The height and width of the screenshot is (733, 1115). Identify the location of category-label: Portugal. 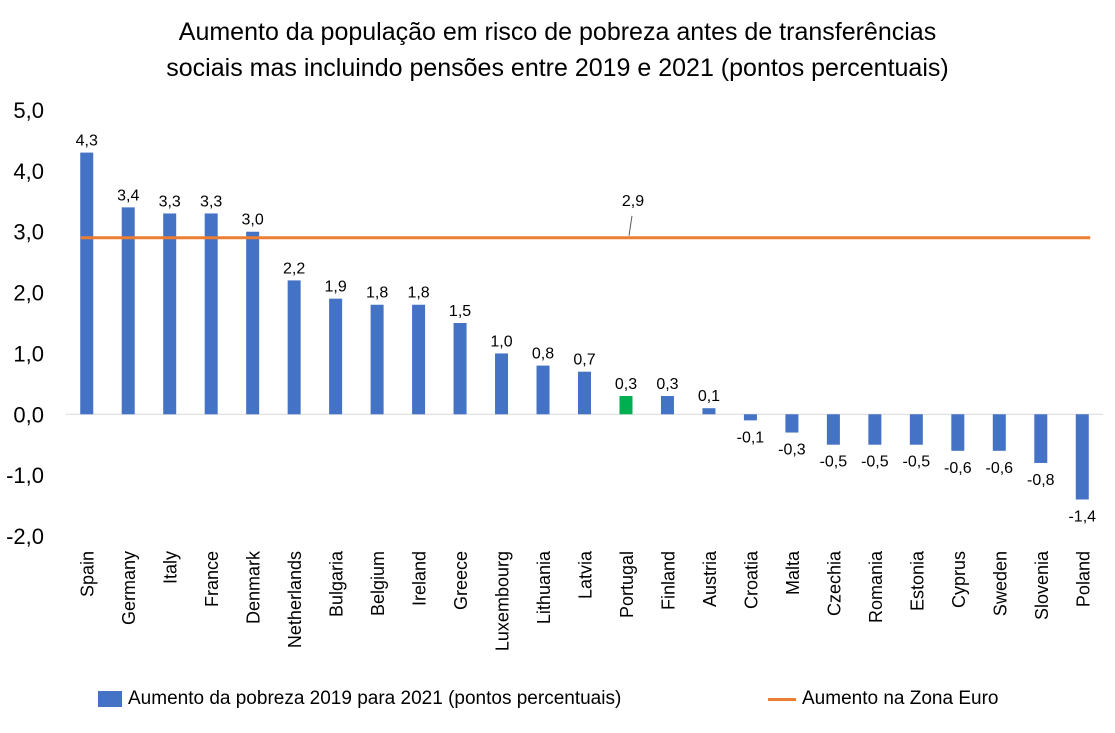
(627, 584).